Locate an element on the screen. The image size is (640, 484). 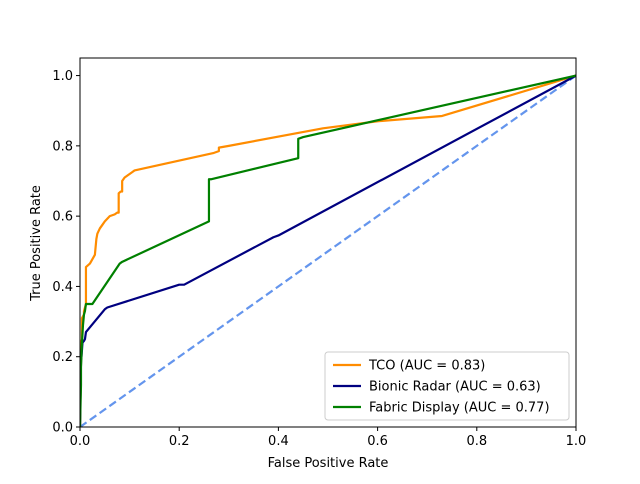
legend-label-2: Fabric Display (AUC = 0.77) is located at coordinates (459, 408).